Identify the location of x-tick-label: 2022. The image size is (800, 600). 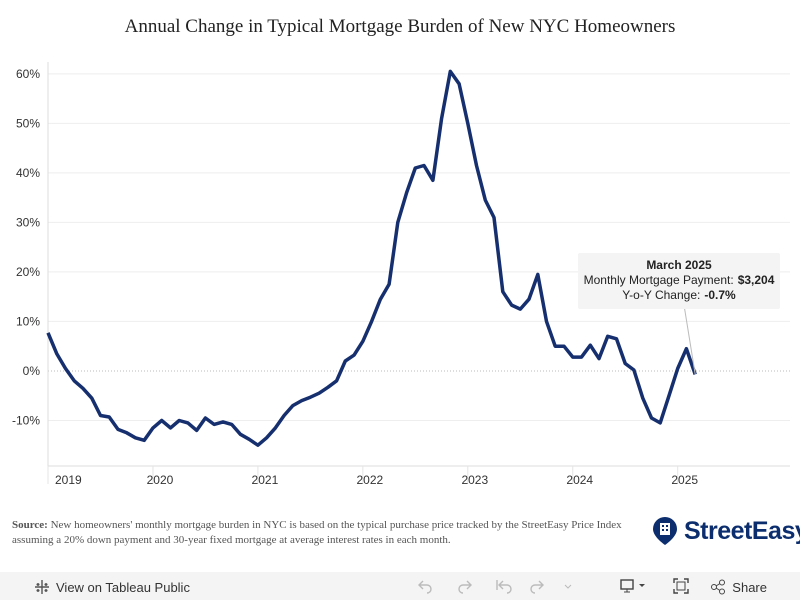
(369, 480).